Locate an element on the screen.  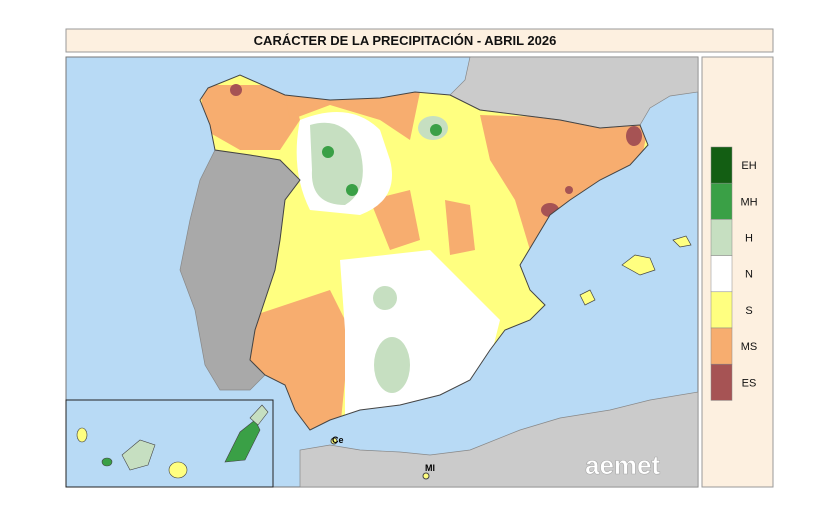
menorca is located at coordinates (682, 241).